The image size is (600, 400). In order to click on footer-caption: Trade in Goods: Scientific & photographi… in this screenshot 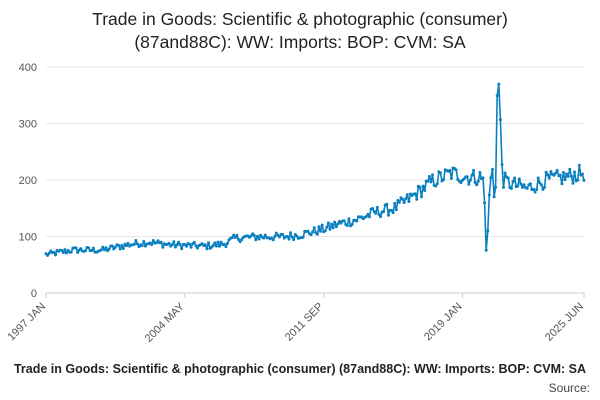, I will do `click(300, 369)`.